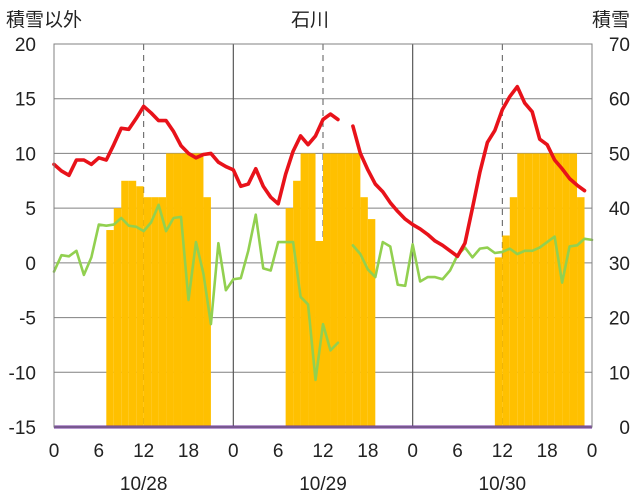  Describe the element at coordinates (619, 100) in the screenshot. I see `right-tick-label: 60` at that location.